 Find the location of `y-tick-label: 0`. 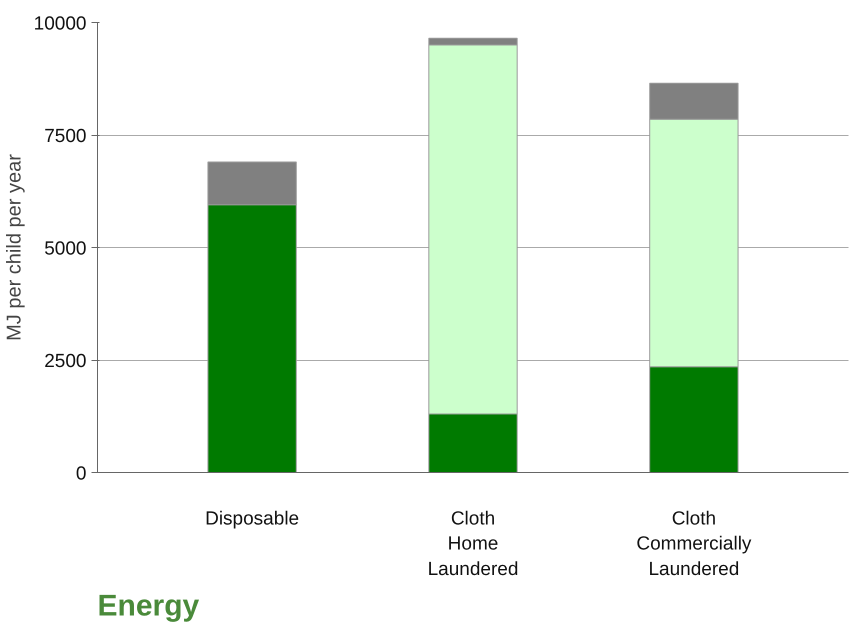

y-tick-label: 0 is located at coordinates (81, 474).